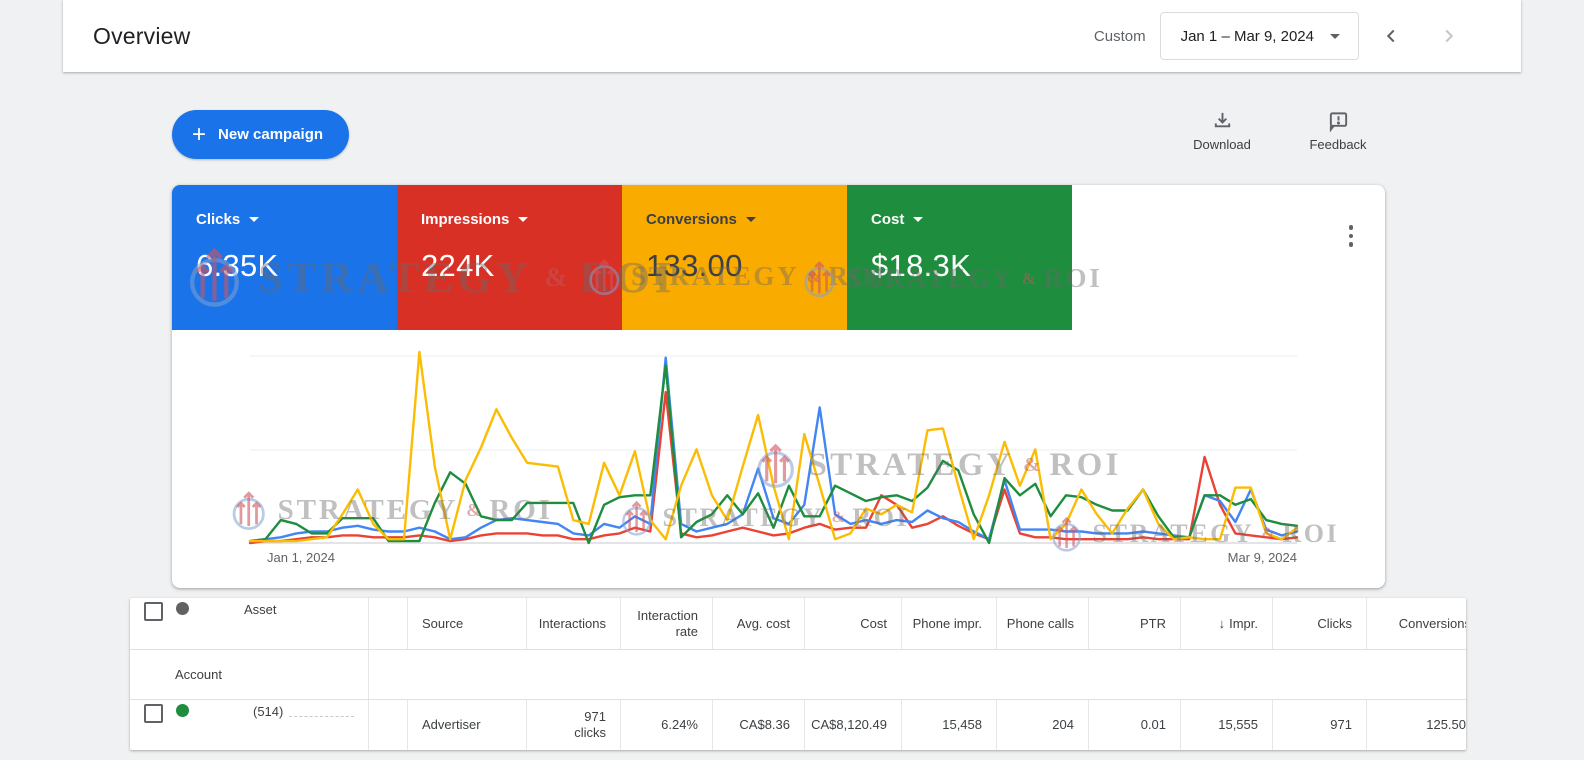 The width and height of the screenshot is (1584, 760). I want to click on new-campaign-button: + New campaign, so click(261, 134).